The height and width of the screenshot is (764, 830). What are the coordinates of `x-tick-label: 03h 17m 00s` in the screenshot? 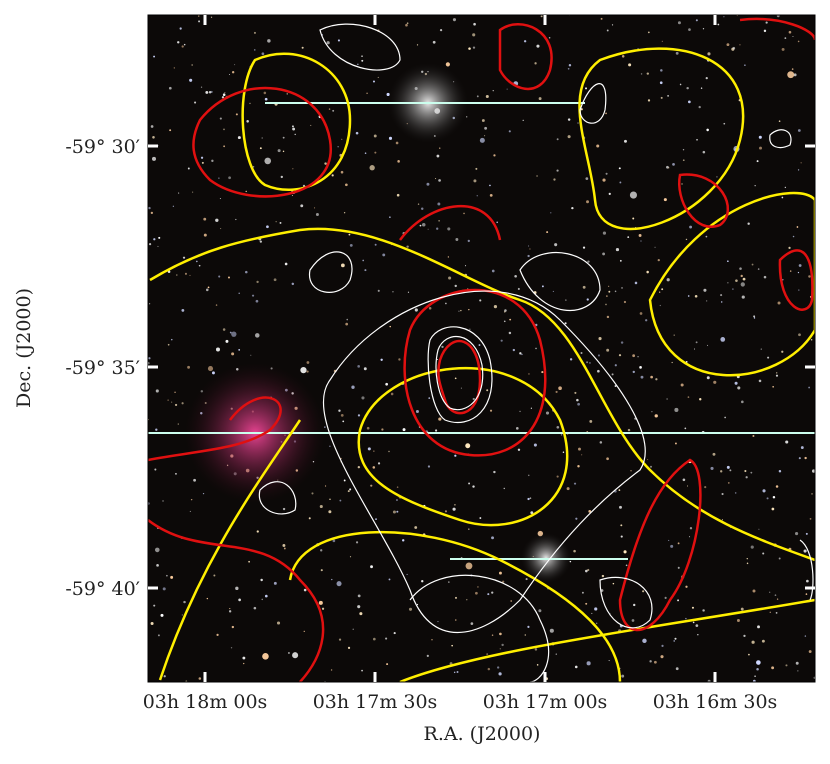 It's located at (545, 702).